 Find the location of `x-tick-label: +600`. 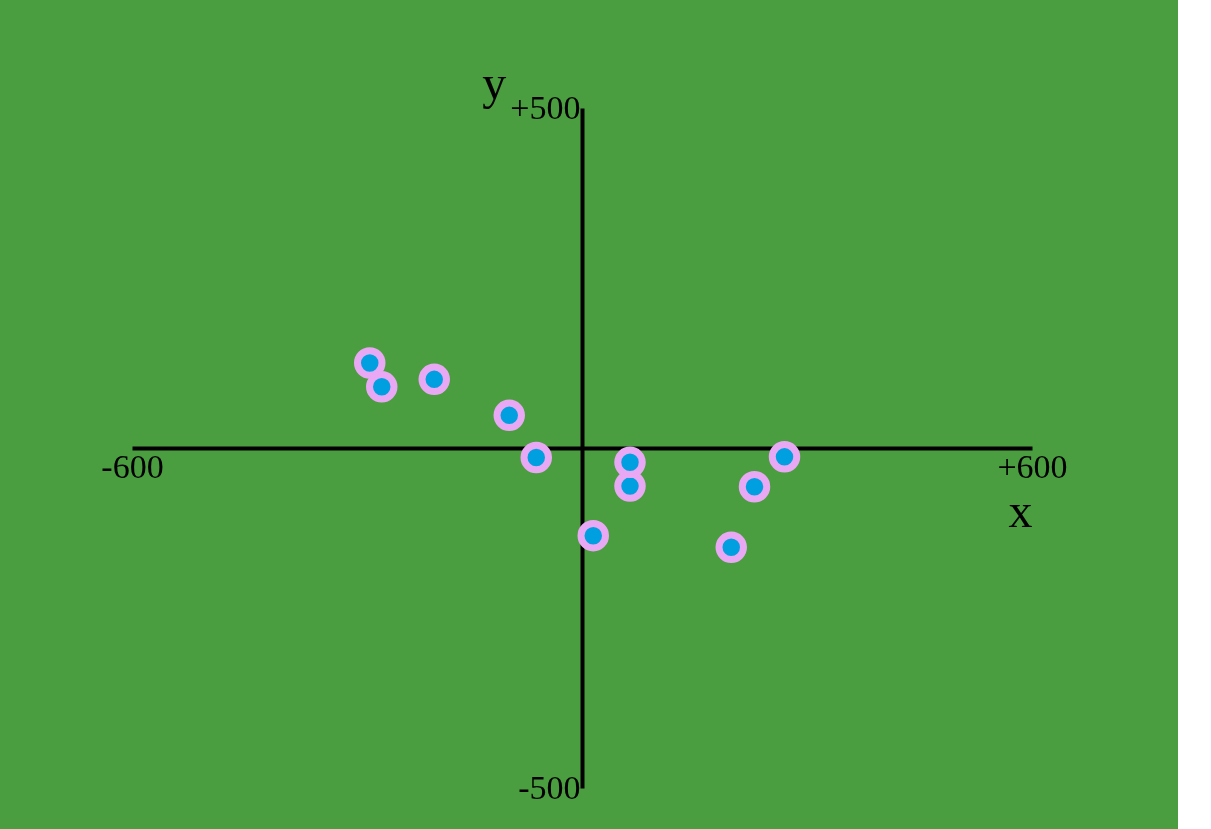

x-tick-label: +600 is located at coordinates (1032, 466).